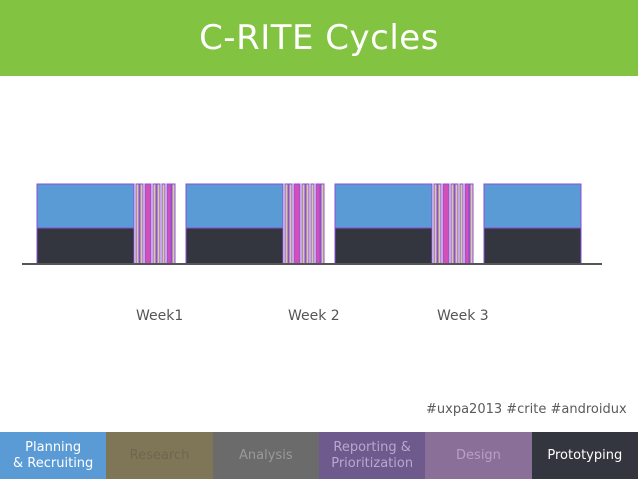 The image size is (638, 479). What do you see at coordinates (53, 447) in the screenshot?
I see `legend-label-line1: Planning` at bounding box center [53, 447].